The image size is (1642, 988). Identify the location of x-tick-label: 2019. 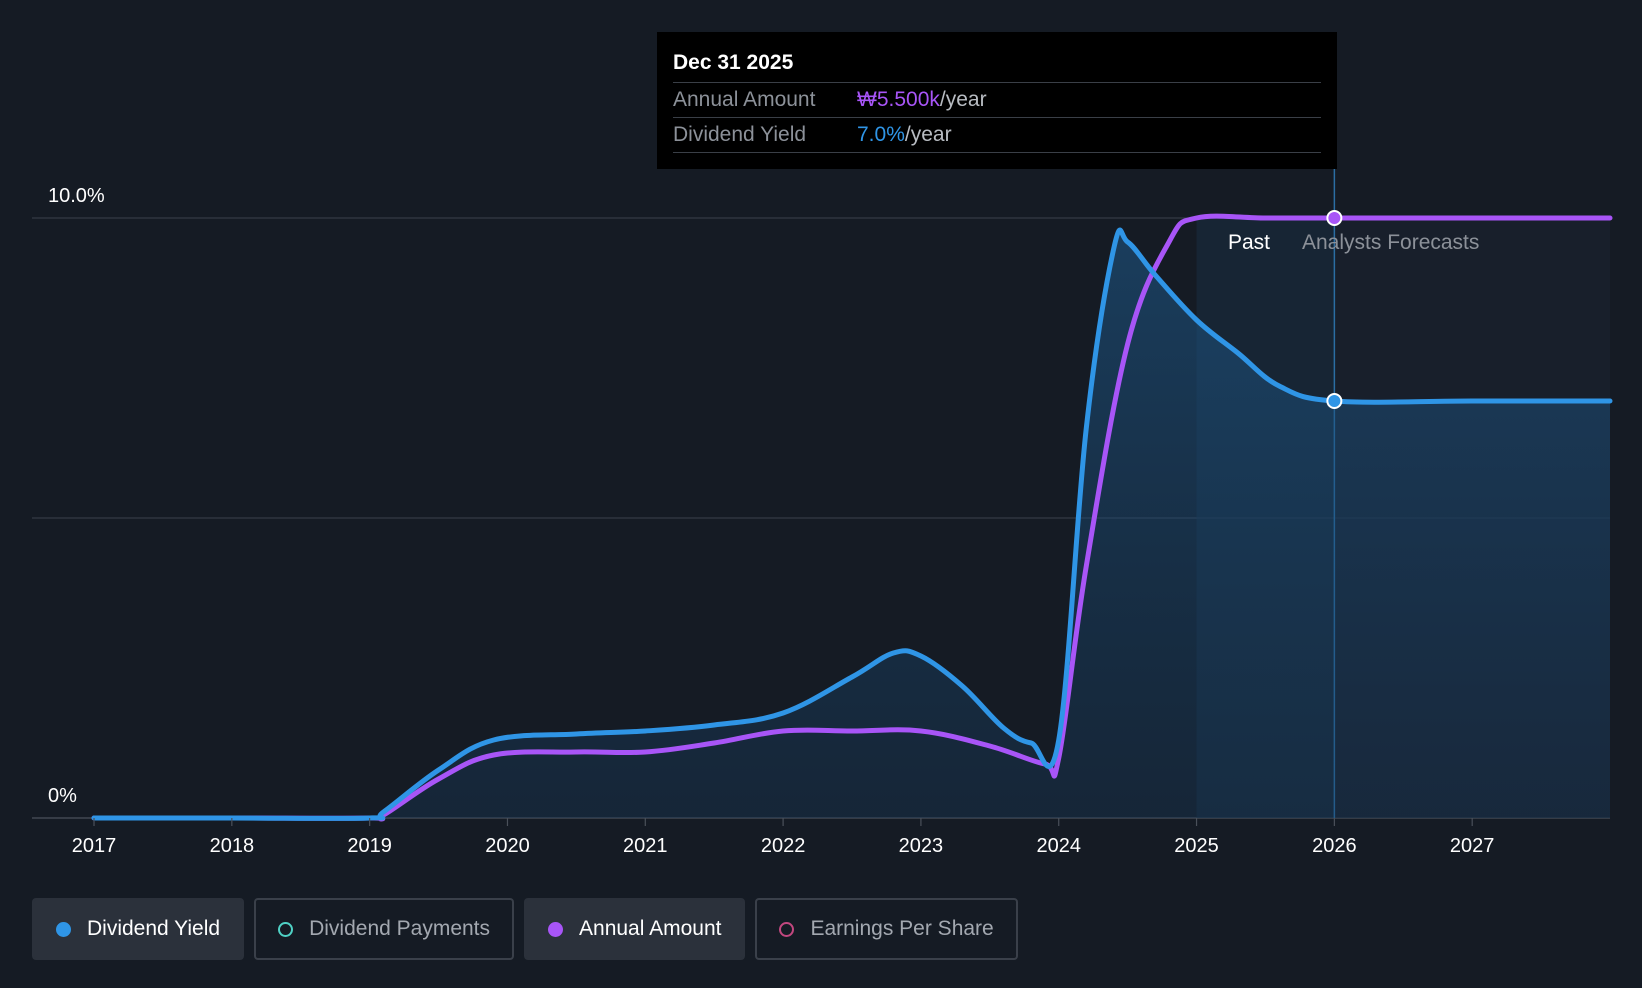
(369, 846).